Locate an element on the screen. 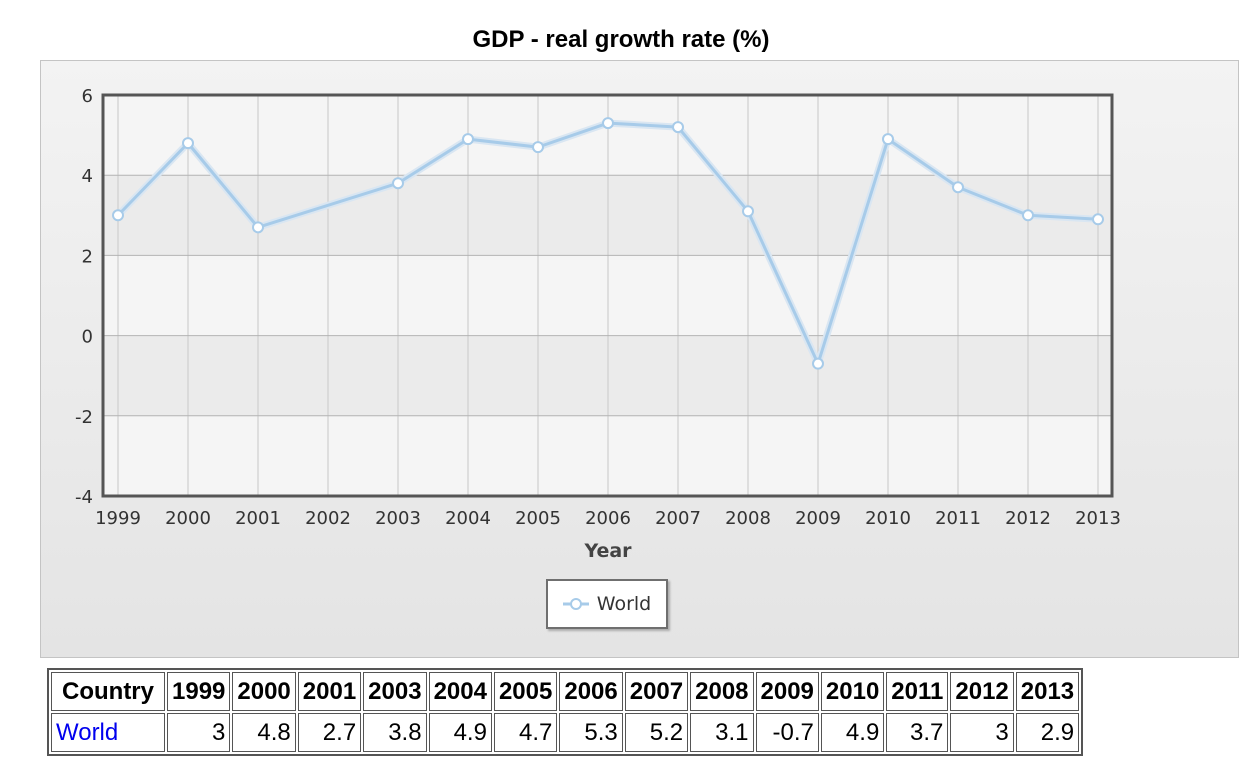  country-link-world: World is located at coordinates (87, 732).